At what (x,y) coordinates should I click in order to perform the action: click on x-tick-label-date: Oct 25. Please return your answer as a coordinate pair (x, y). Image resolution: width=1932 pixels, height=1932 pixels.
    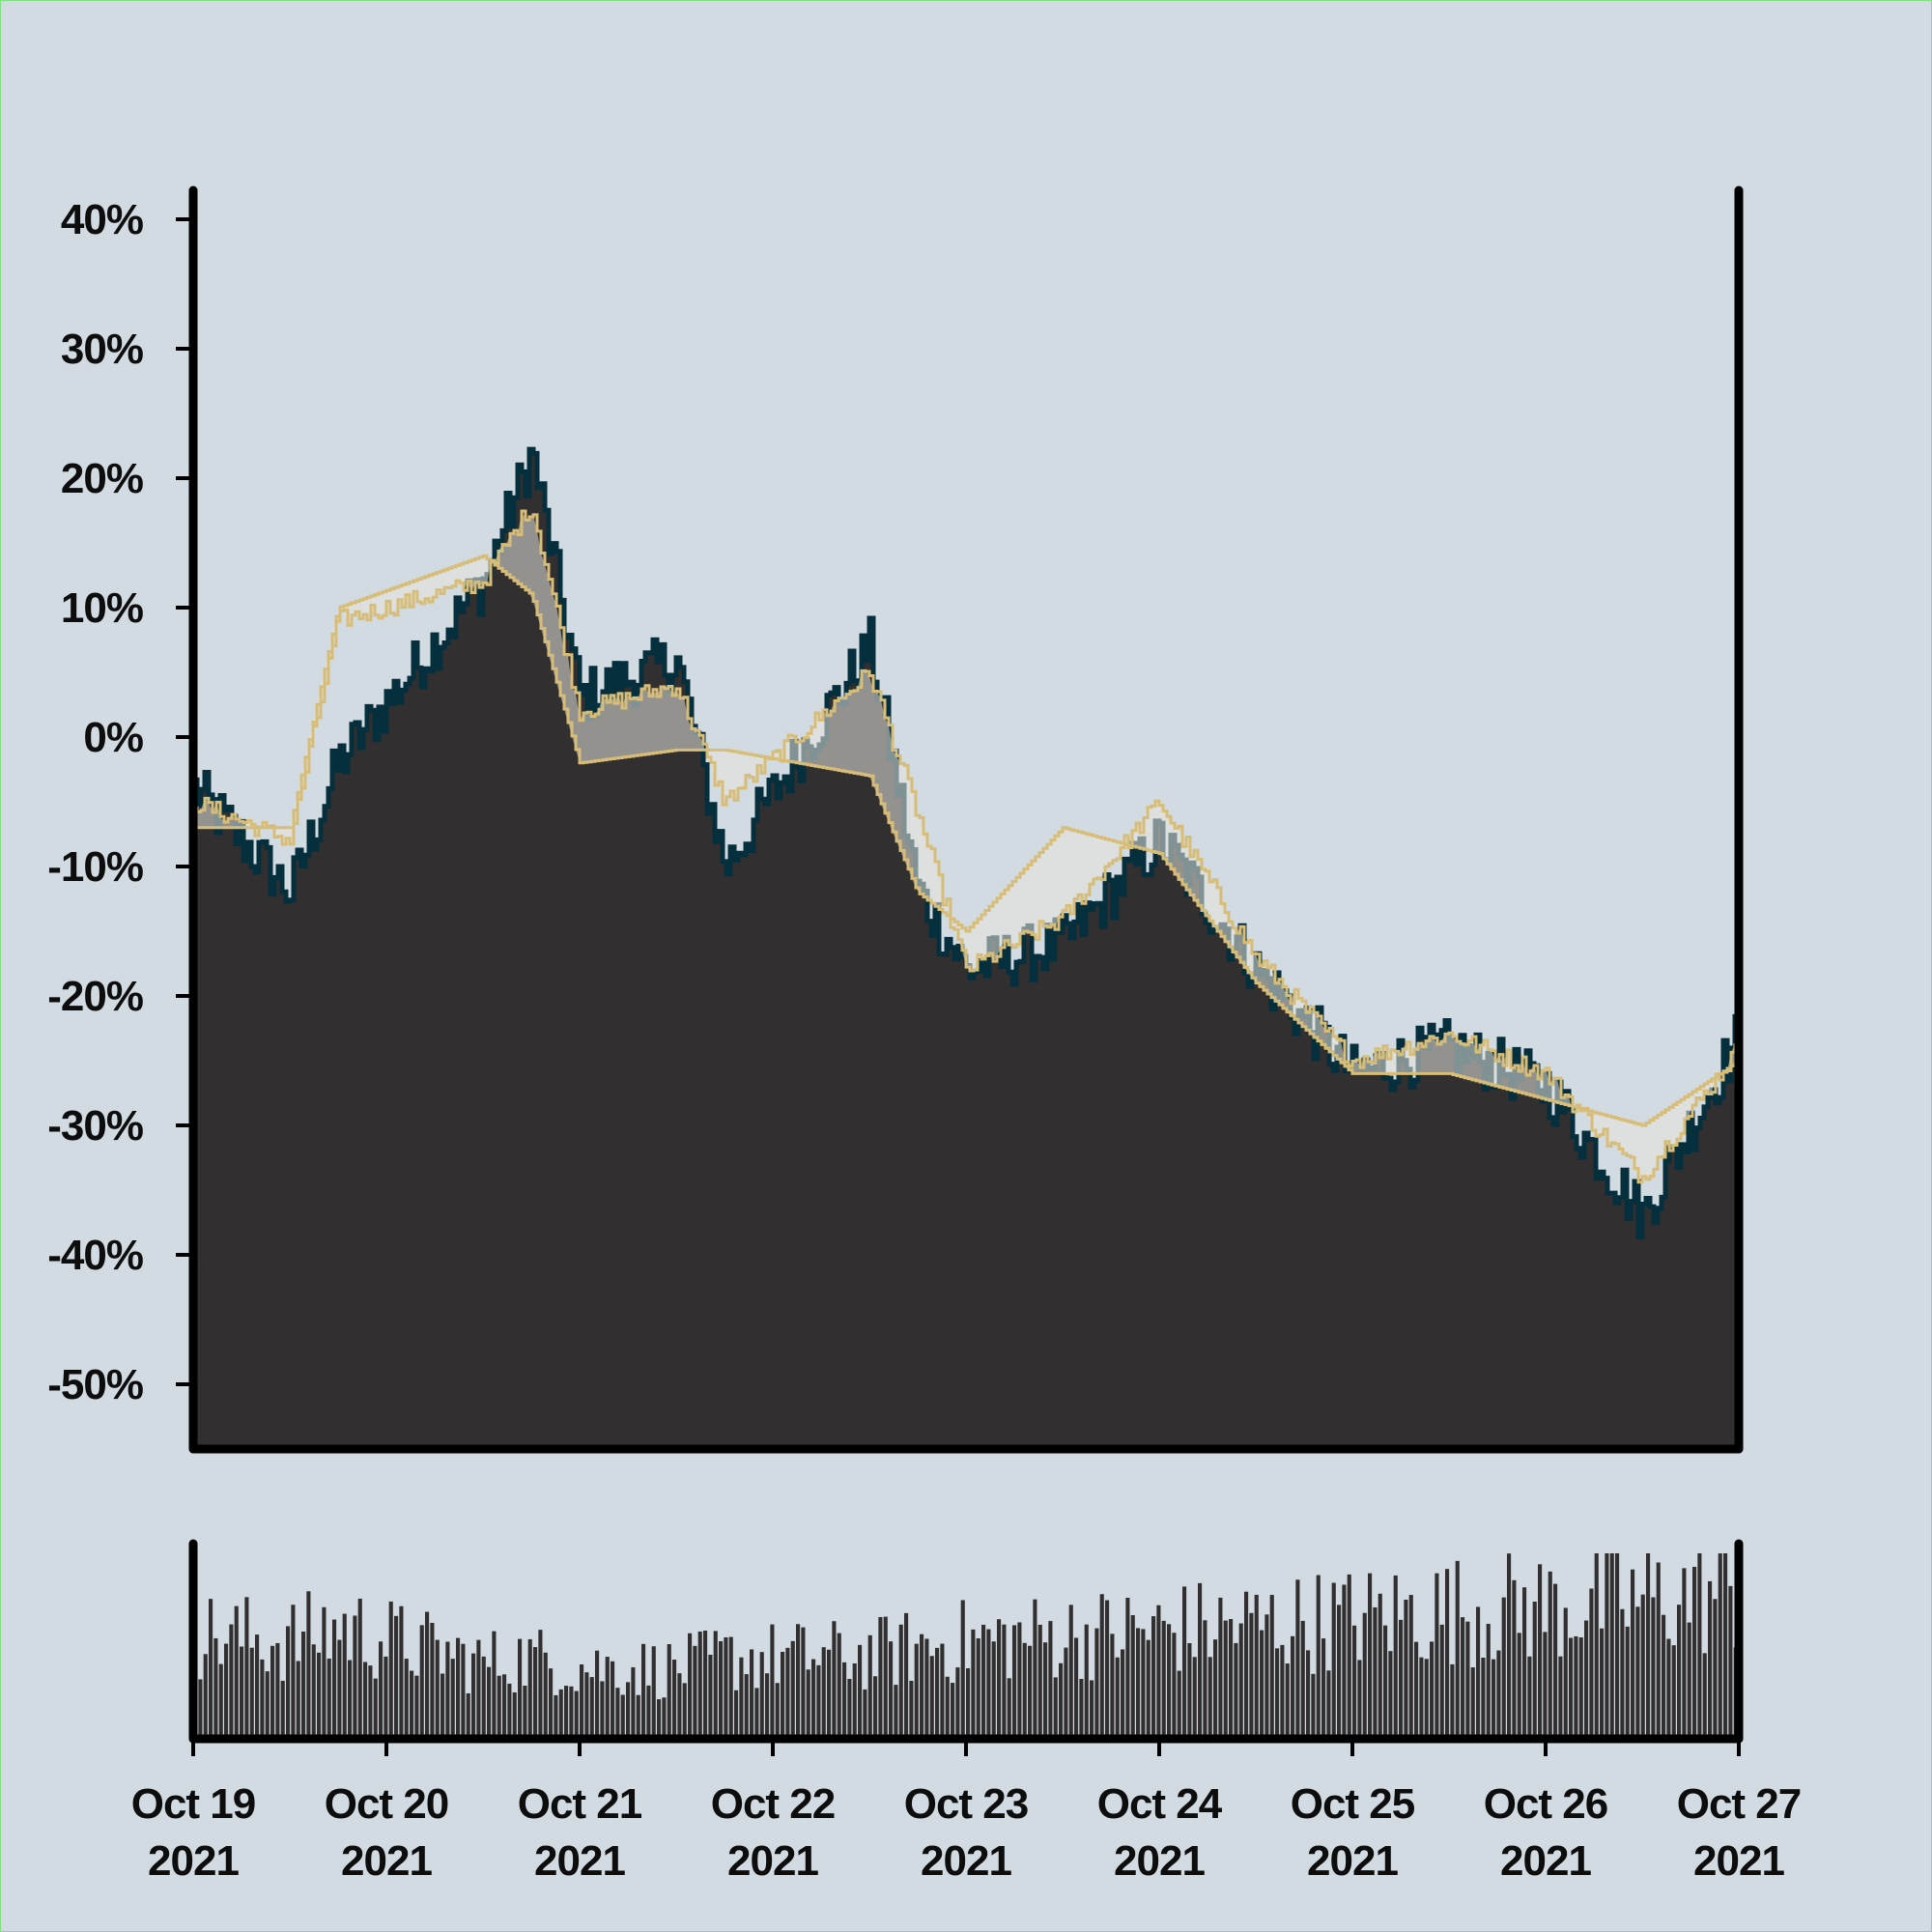
    Looking at the image, I should click on (1353, 1804).